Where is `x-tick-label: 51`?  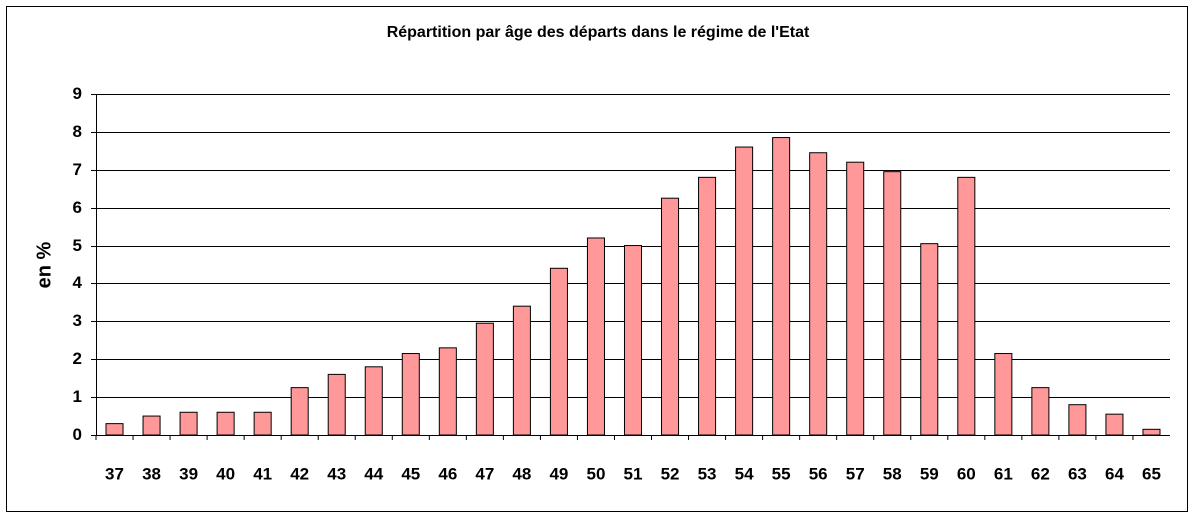
x-tick-label: 51 is located at coordinates (633, 473).